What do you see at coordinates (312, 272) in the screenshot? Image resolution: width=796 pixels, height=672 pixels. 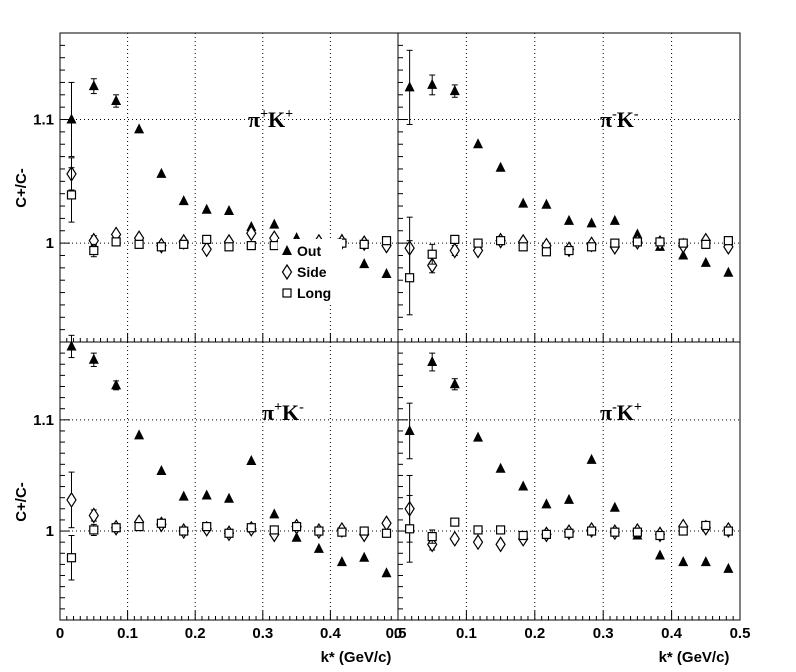 I see `legend-label-side: Side` at bounding box center [312, 272].